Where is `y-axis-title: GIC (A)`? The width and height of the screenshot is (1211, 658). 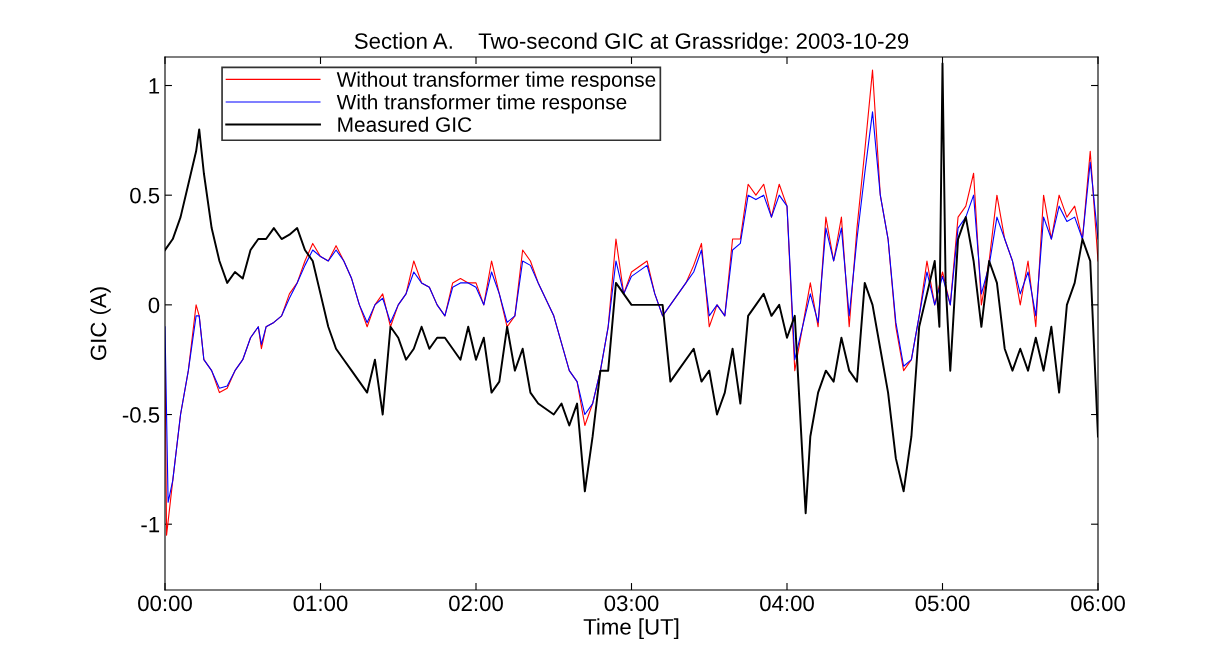
y-axis-title: GIC (A) is located at coordinates (100, 324).